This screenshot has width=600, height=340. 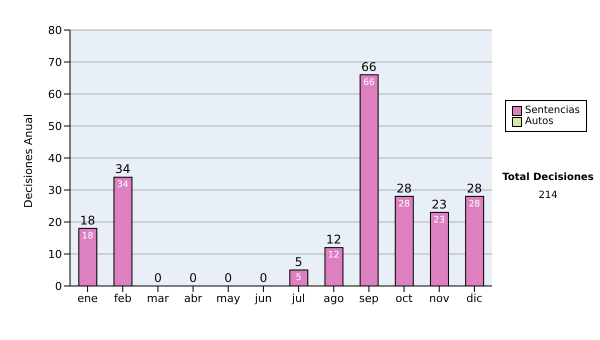 What do you see at coordinates (123, 298) in the screenshot?
I see `x-tick-label: feb` at bounding box center [123, 298].